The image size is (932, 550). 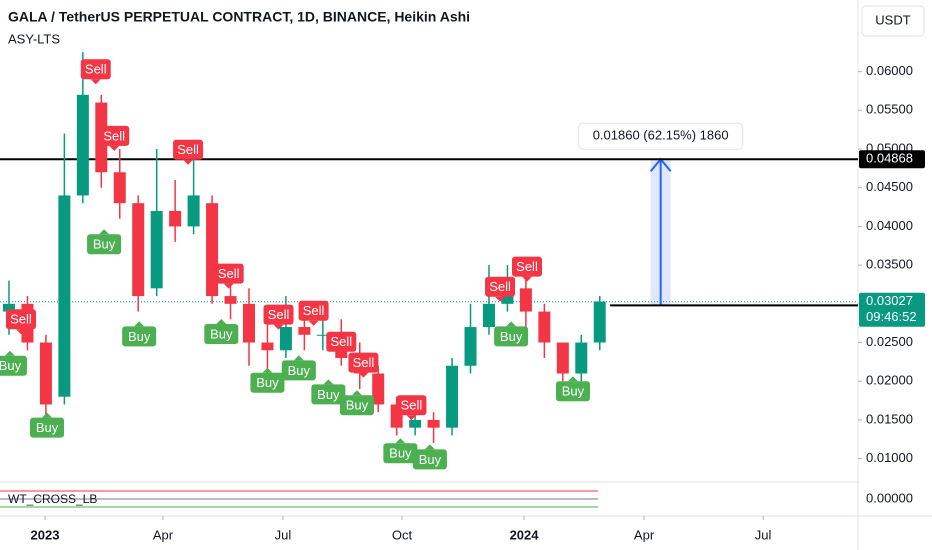 I want to click on indicator-tick-label: 0.00000, so click(x=889, y=497).